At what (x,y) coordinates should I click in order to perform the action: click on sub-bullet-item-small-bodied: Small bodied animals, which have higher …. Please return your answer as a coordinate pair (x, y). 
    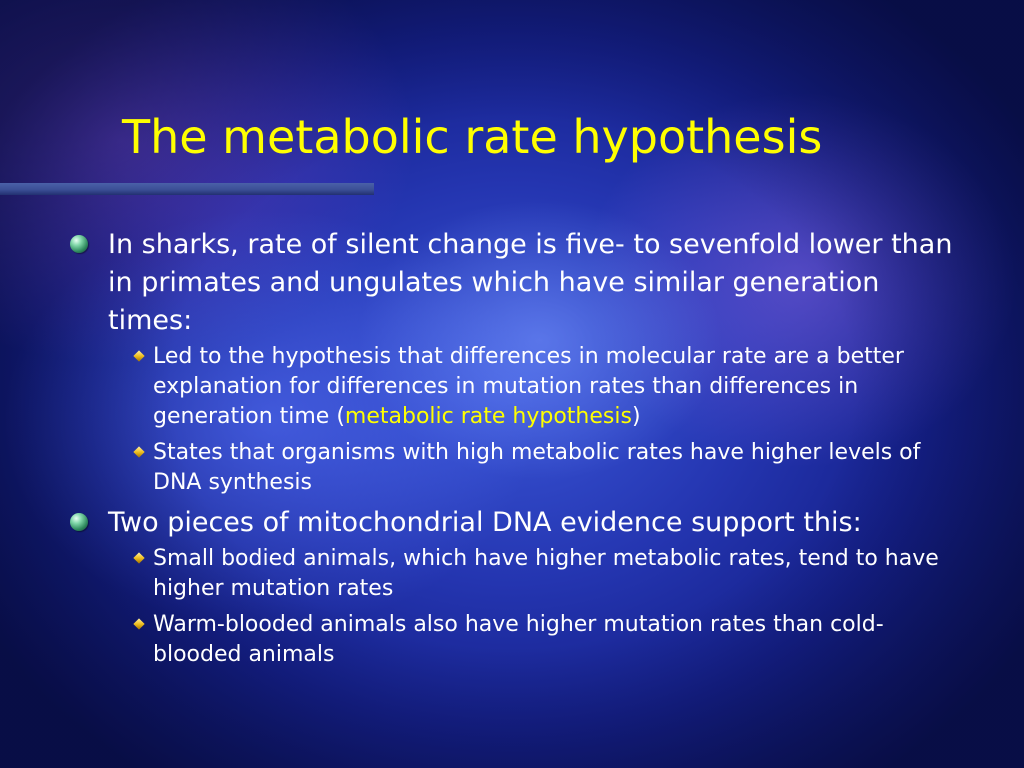
    Looking at the image, I should click on (538, 574).